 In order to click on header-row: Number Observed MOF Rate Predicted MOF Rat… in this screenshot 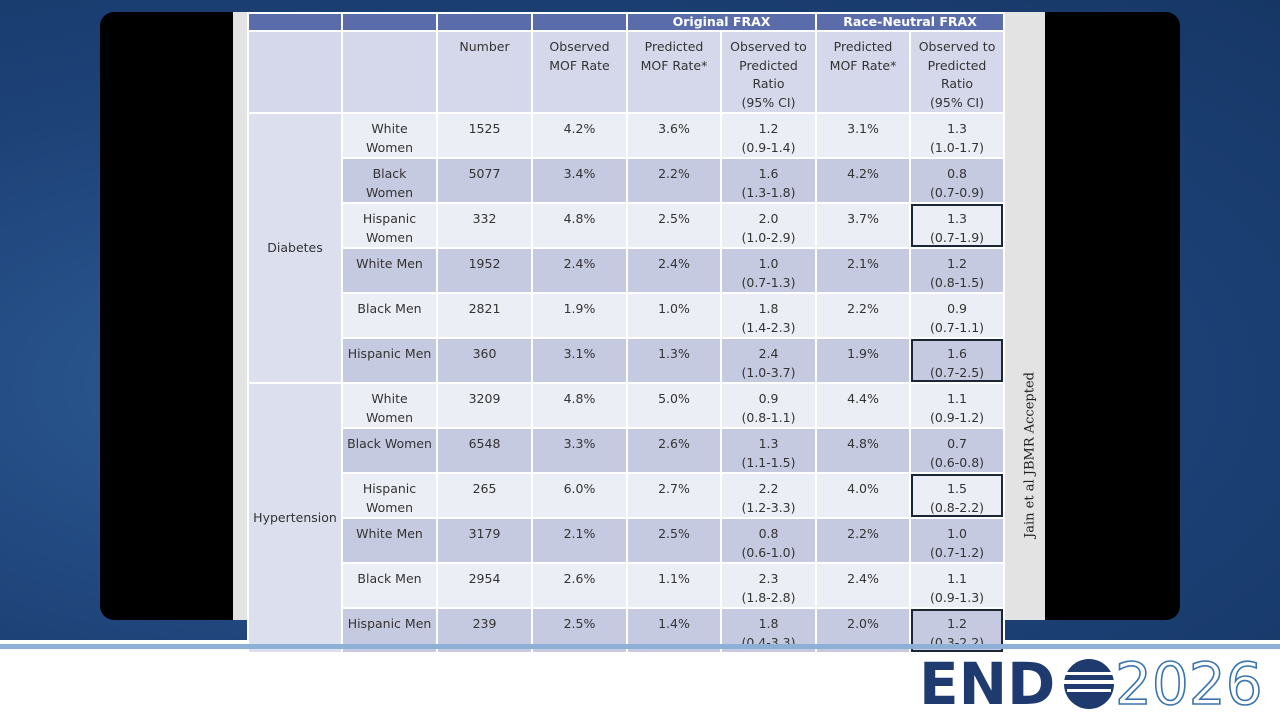, I will do `click(626, 72)`.